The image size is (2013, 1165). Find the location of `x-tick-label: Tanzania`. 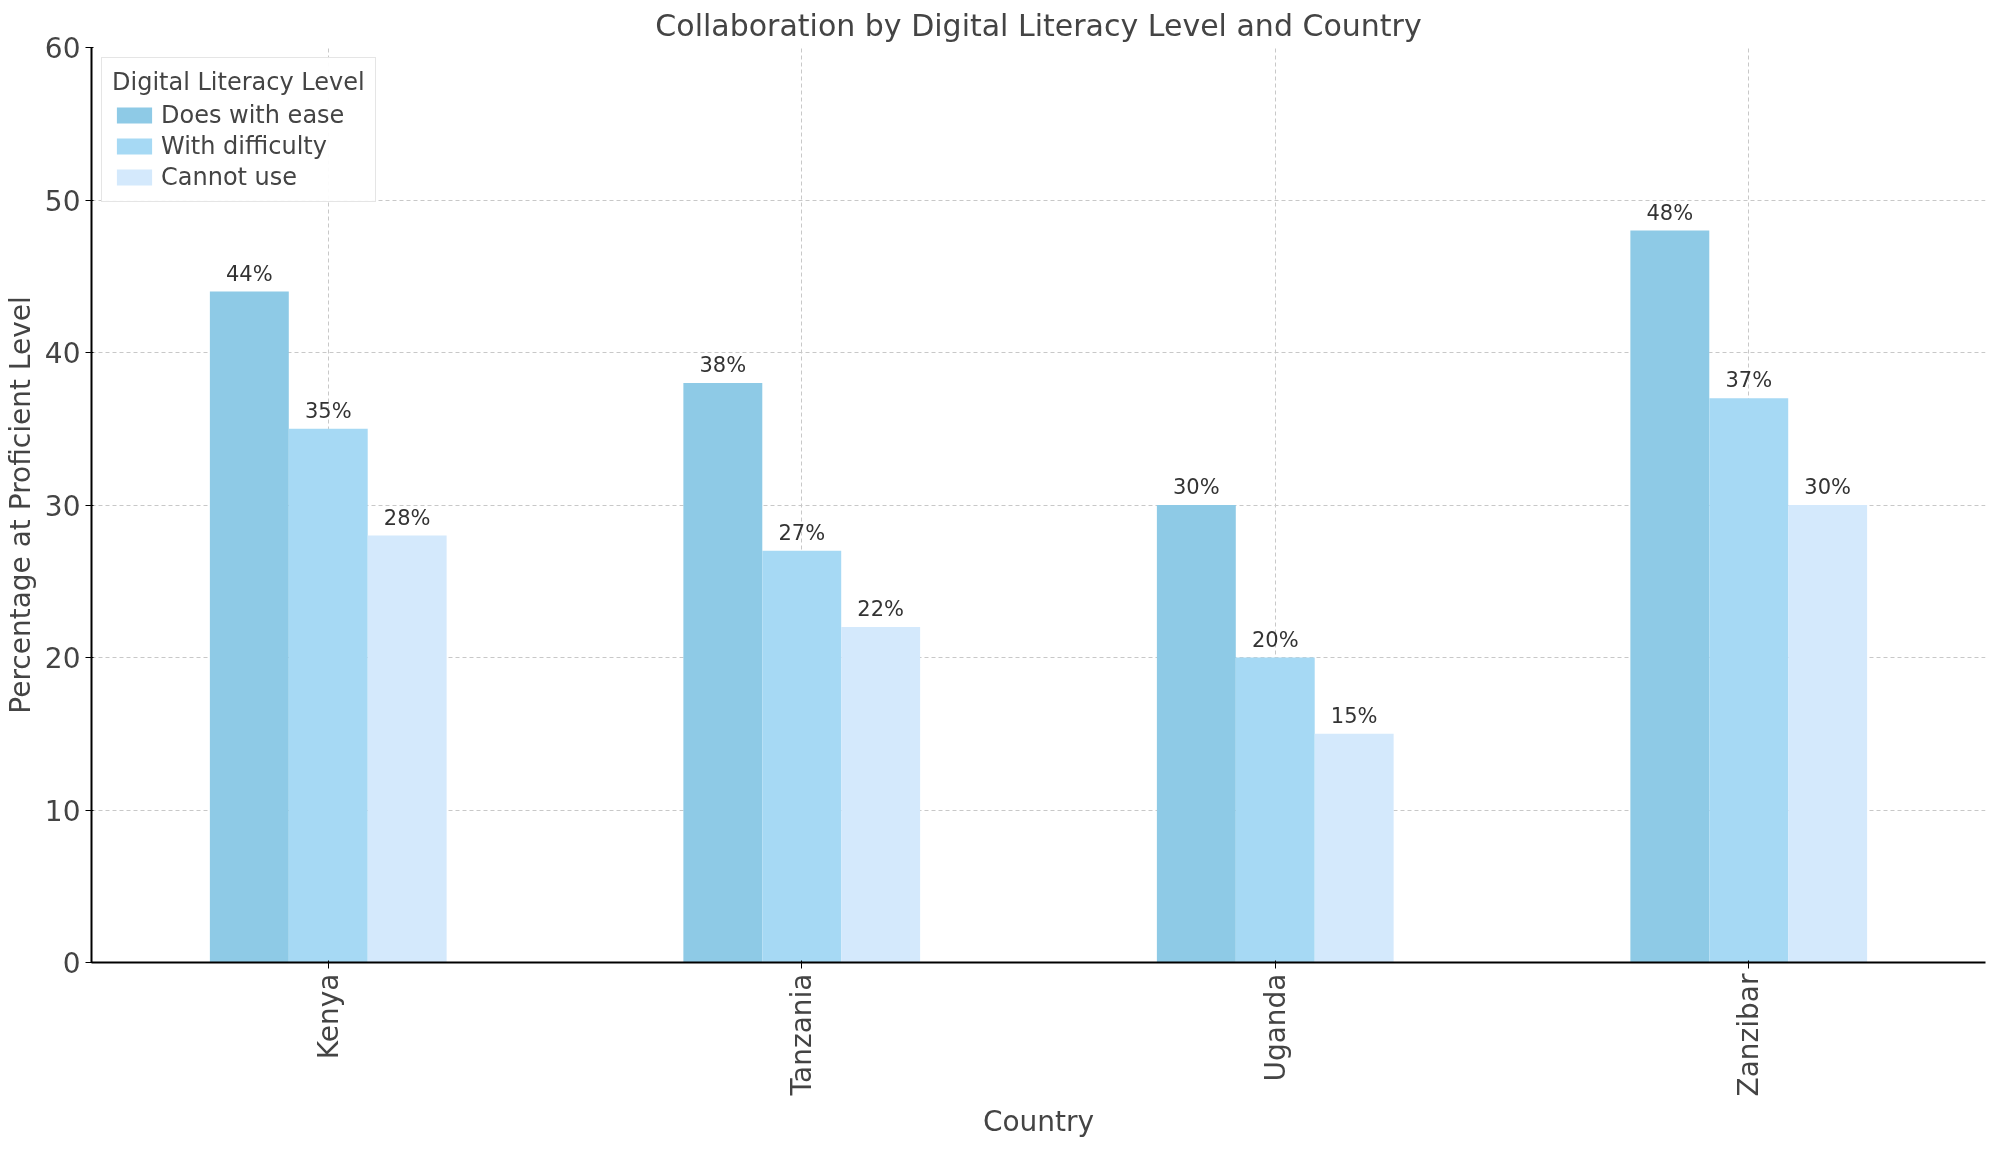

x-tick-label: Tanzania is located at coordinates (802, 1035).